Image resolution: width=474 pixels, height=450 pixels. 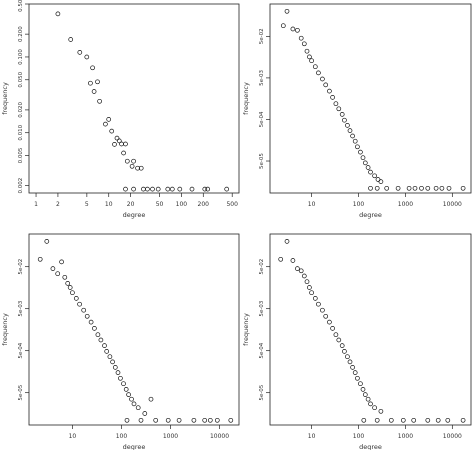 I want to click on x-tick-label: 10, so click(x=312, y=204).